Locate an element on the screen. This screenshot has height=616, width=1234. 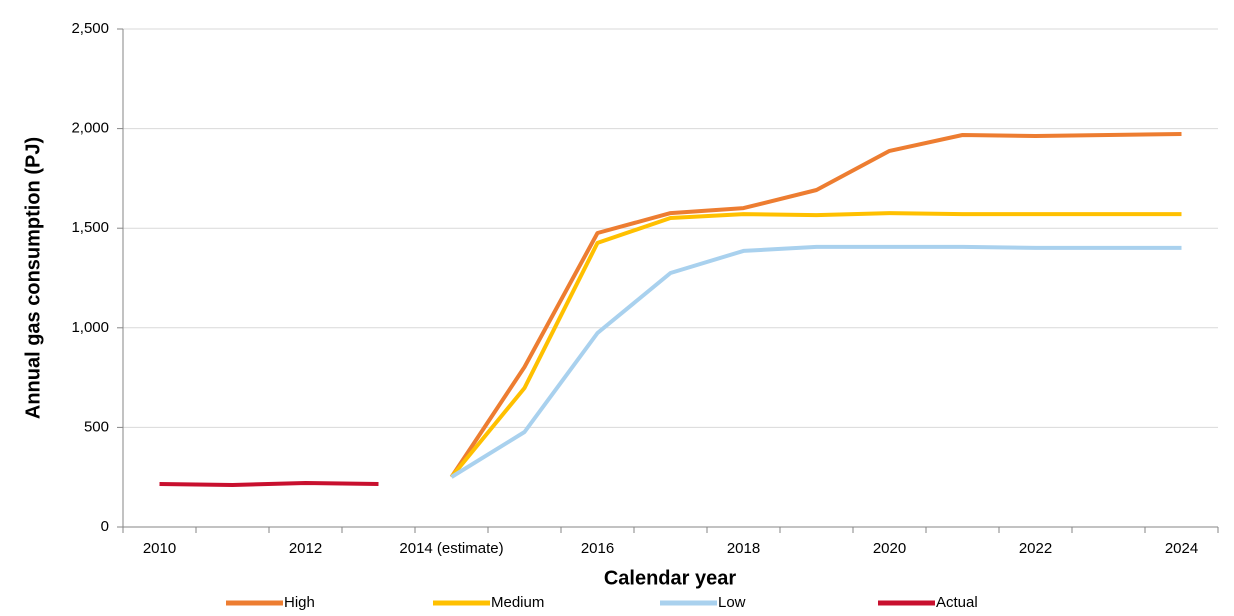
legend-label: Actual is located at coordinates (957, 602).